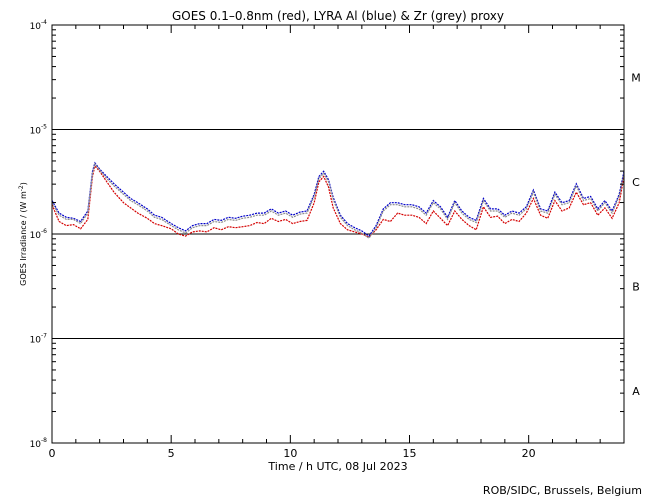 The height and width of the screenshot is (500, 650). I want to click on y-tick-label: 10⁻⁷, so click(39, 339).